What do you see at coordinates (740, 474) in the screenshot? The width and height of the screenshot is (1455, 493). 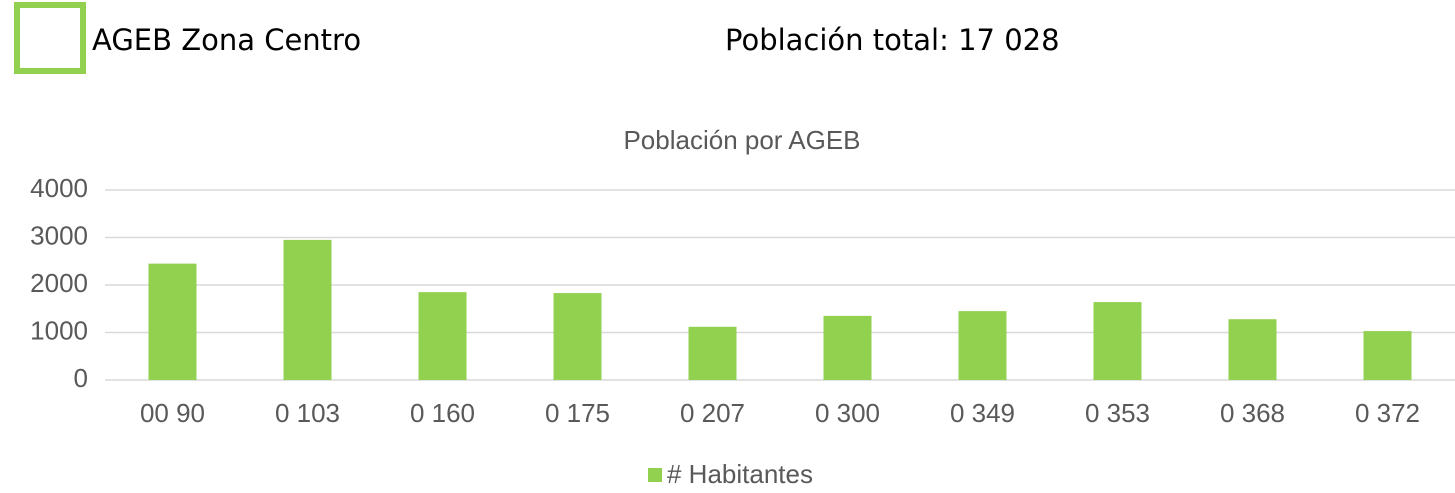 I see `legend-label: # Habitantes` at bounding box center [740, 474].